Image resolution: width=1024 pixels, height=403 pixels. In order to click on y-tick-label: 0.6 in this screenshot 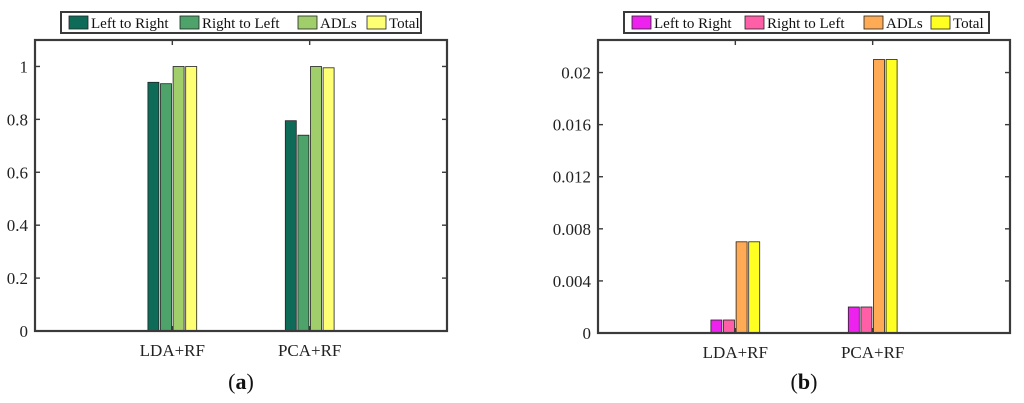, I will do `click(17, 172)`.